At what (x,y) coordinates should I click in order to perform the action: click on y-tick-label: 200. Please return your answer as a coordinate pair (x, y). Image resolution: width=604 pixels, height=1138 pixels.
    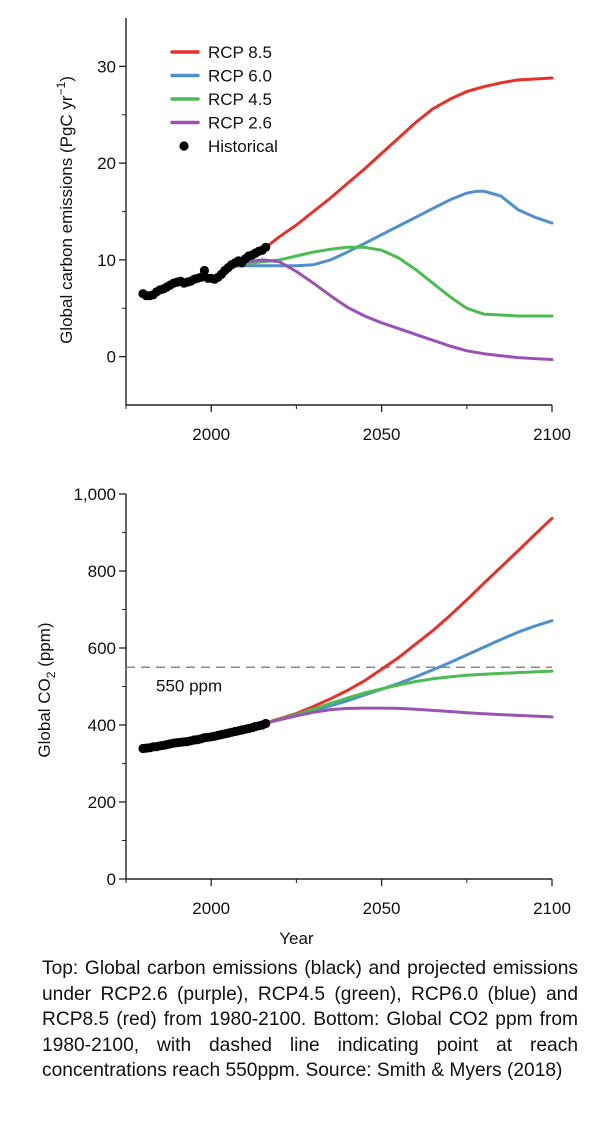
    Looking at the image, I should click on (102, 802).